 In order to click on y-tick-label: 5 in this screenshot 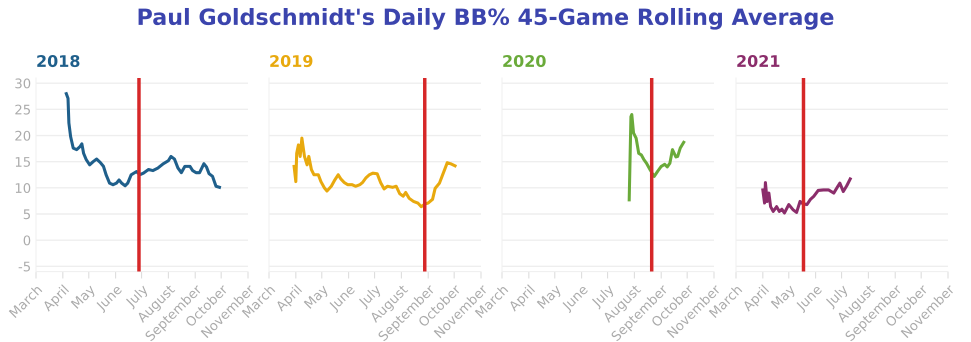, I will do `click(27, 214)`.